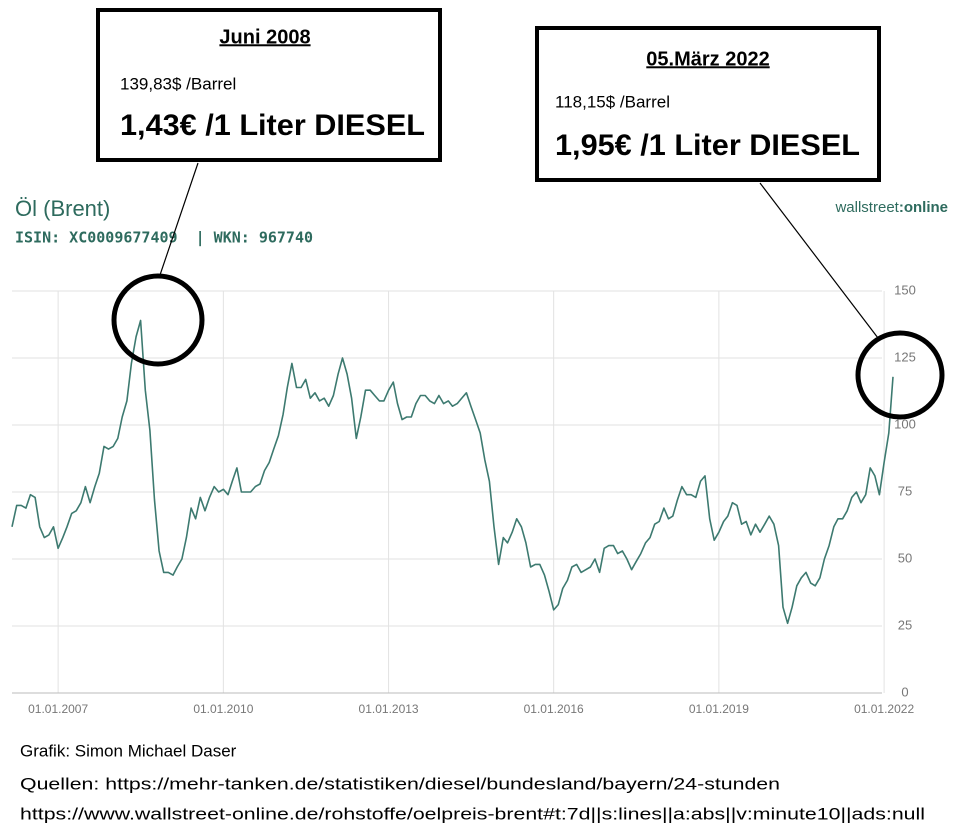 The width and height of the screenshot is (960, 840). What do you see at coordinates (264, 37) in the screenshot?
I see `annotation-heading: Juni 2008` at bounding box center [264, 37].